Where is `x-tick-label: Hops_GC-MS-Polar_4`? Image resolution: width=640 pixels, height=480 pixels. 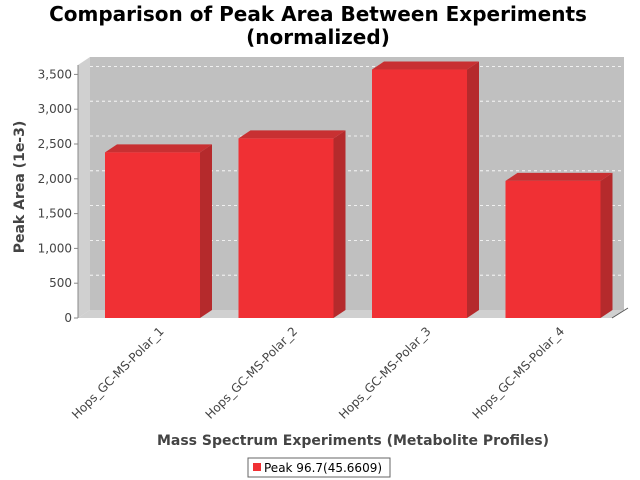
x-tick-label: Hops_GC-MS-Polar_4 is located at coordinates (519, 373).